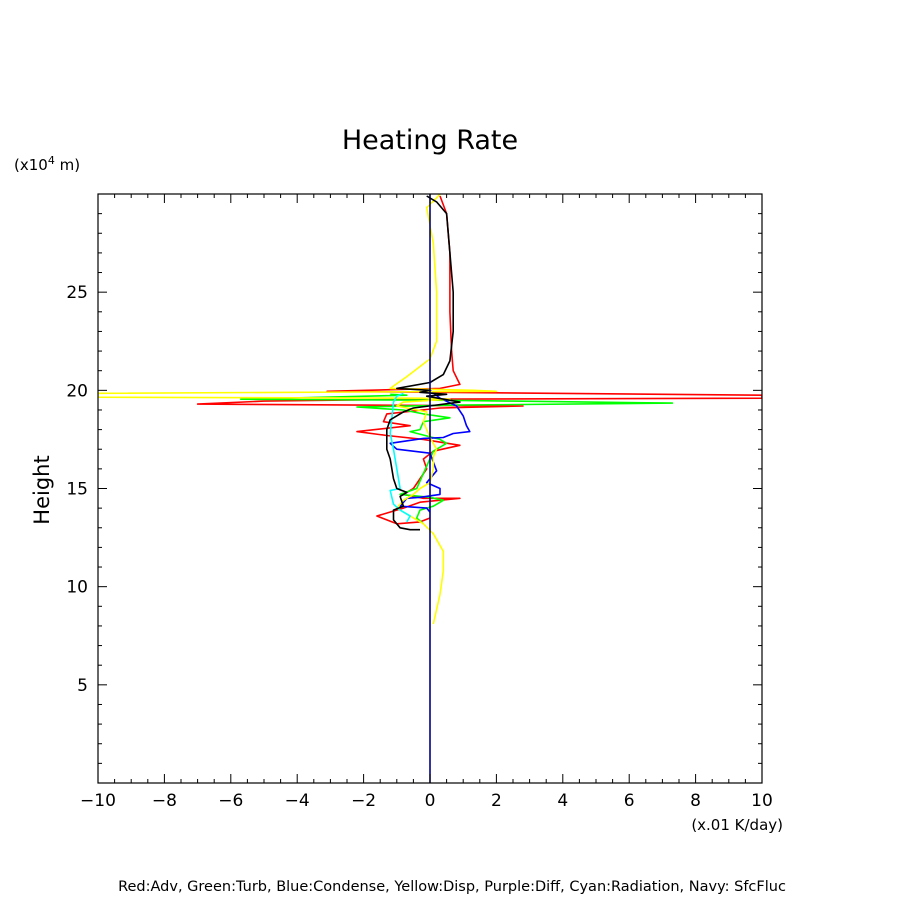 This screenshot has width=904, height=904. What do you see at coordinates (51, 160) in the screenshot?
I see `y-axis-unit-exponent: 4` at bounding box center [51, 160].